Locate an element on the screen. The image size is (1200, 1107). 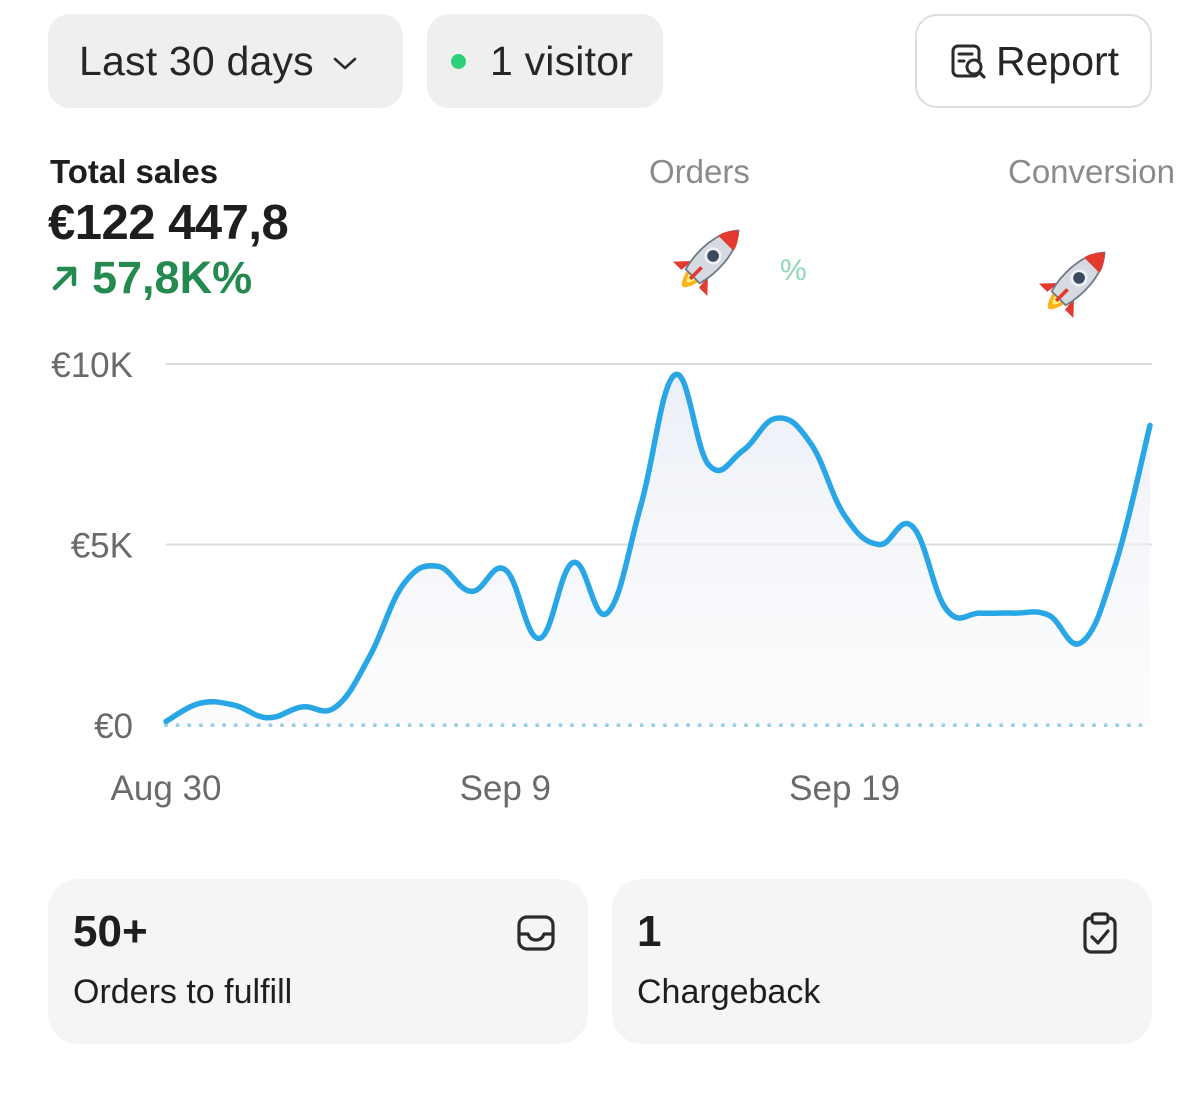
date-range-selector: Last 30 days is located at coordinates (225, 61).